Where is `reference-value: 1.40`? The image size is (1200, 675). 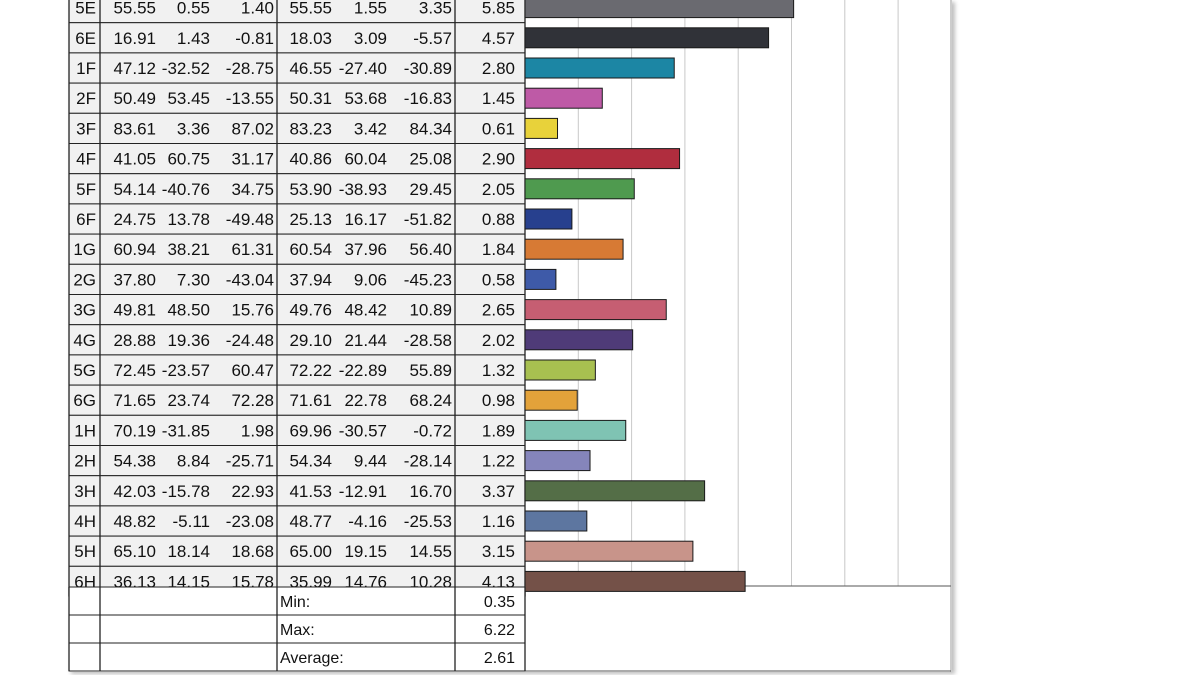 reference-value: 1.40 is located at coordinates (257, 9).